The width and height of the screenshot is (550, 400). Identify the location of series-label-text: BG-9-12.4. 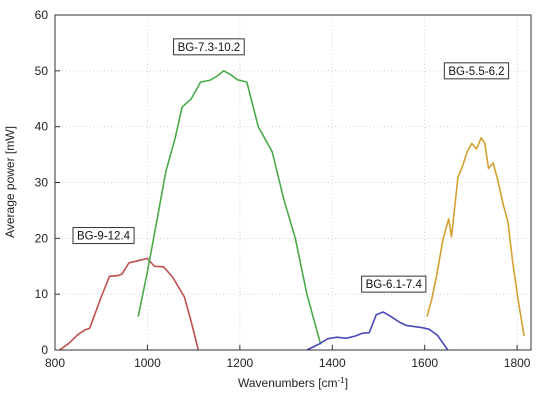
(104, 237).